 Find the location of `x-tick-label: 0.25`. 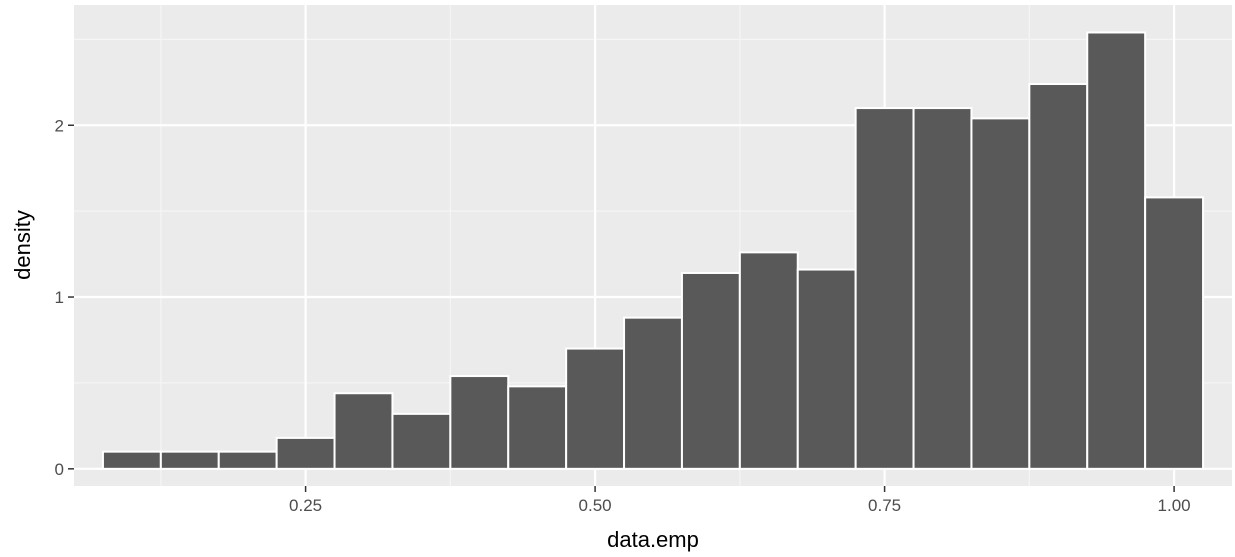

x-tick-label: 0.25 is located at coordinates (305, 505).